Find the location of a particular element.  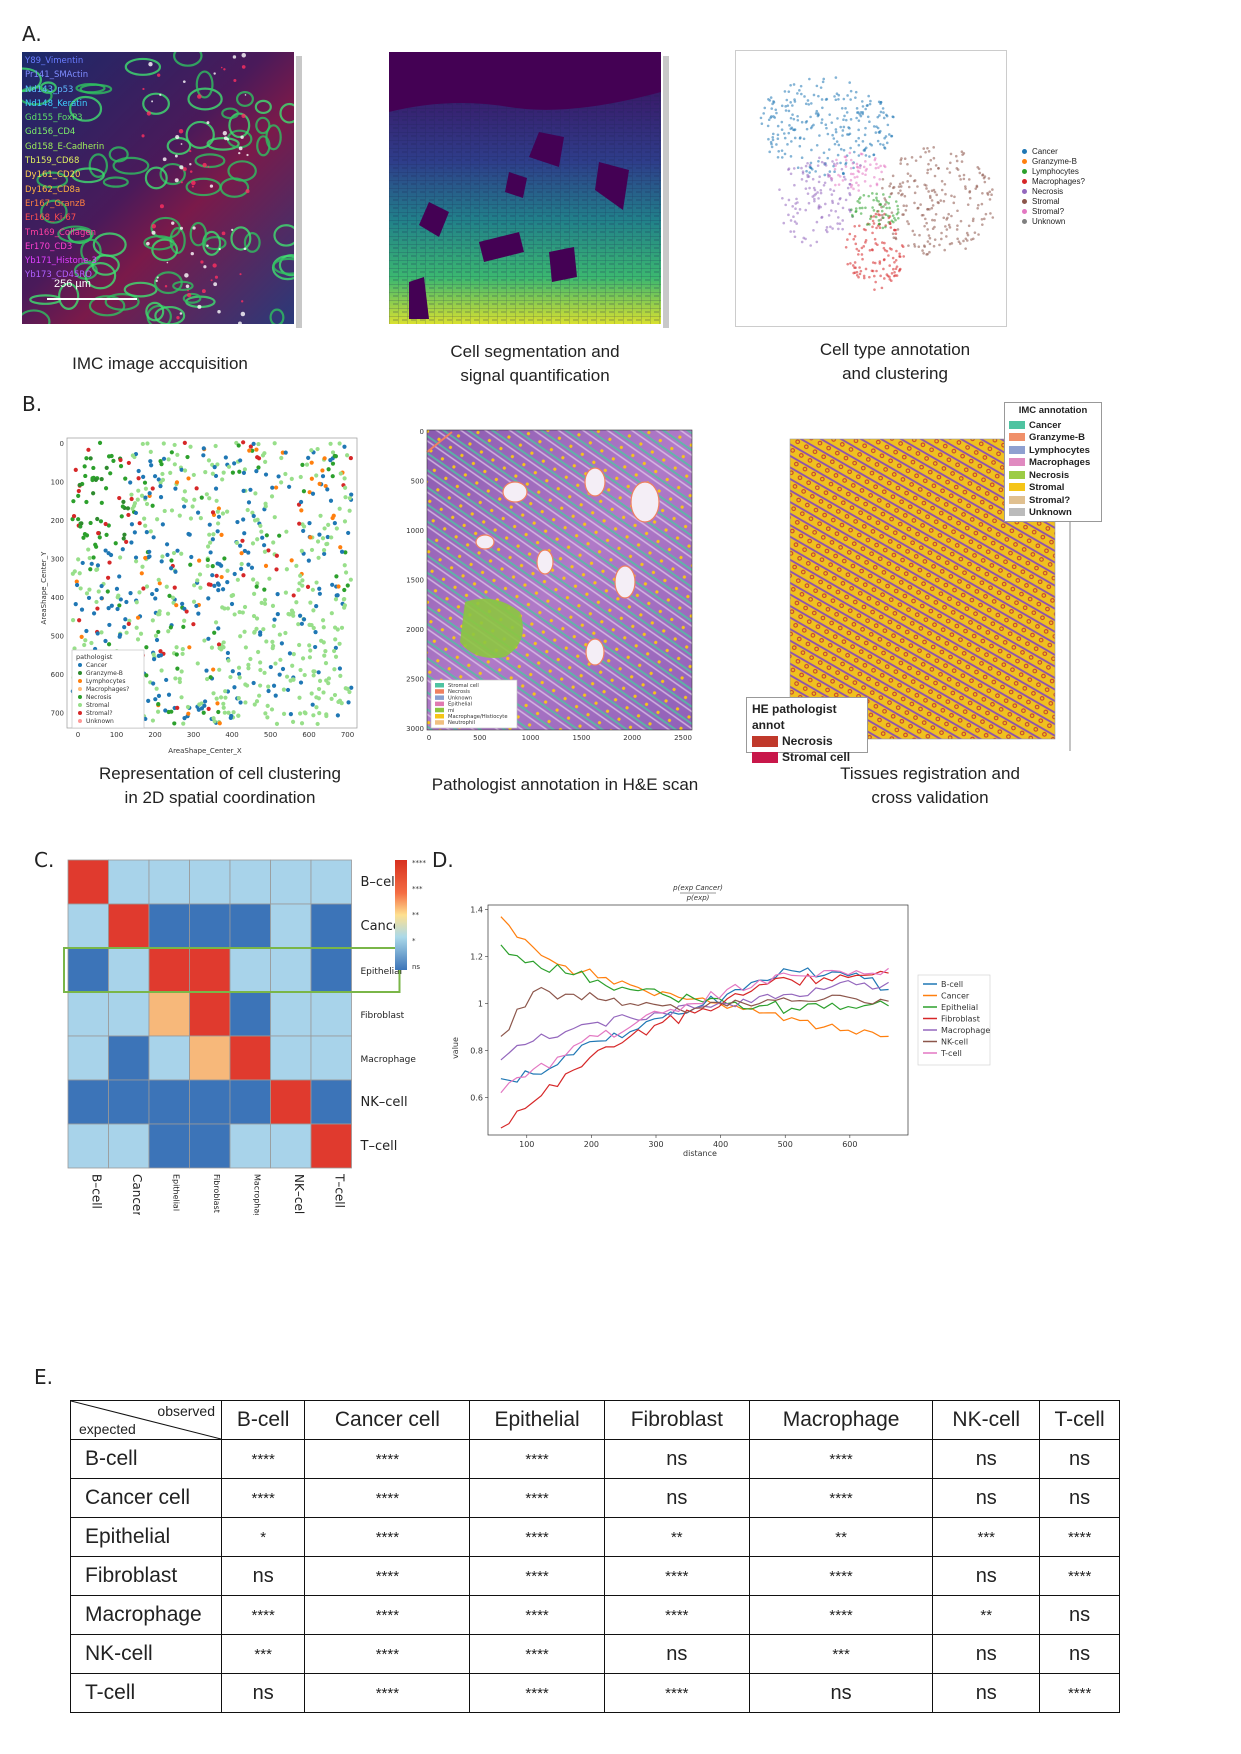

table-corner-diagonal is located at coordinates (146, 1420).